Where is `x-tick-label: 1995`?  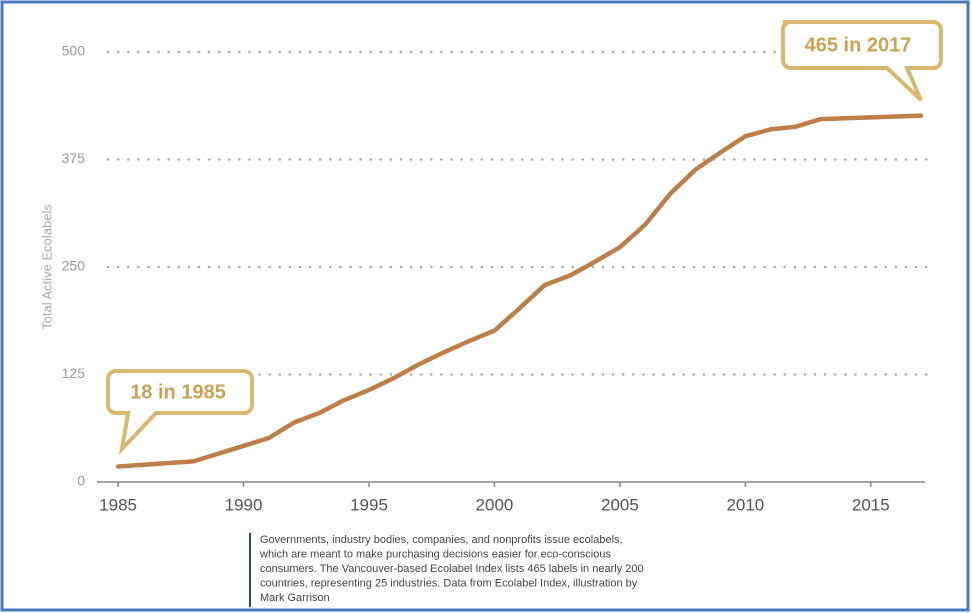
x-tick-label: 1995 is located at coordinates (369, 504).